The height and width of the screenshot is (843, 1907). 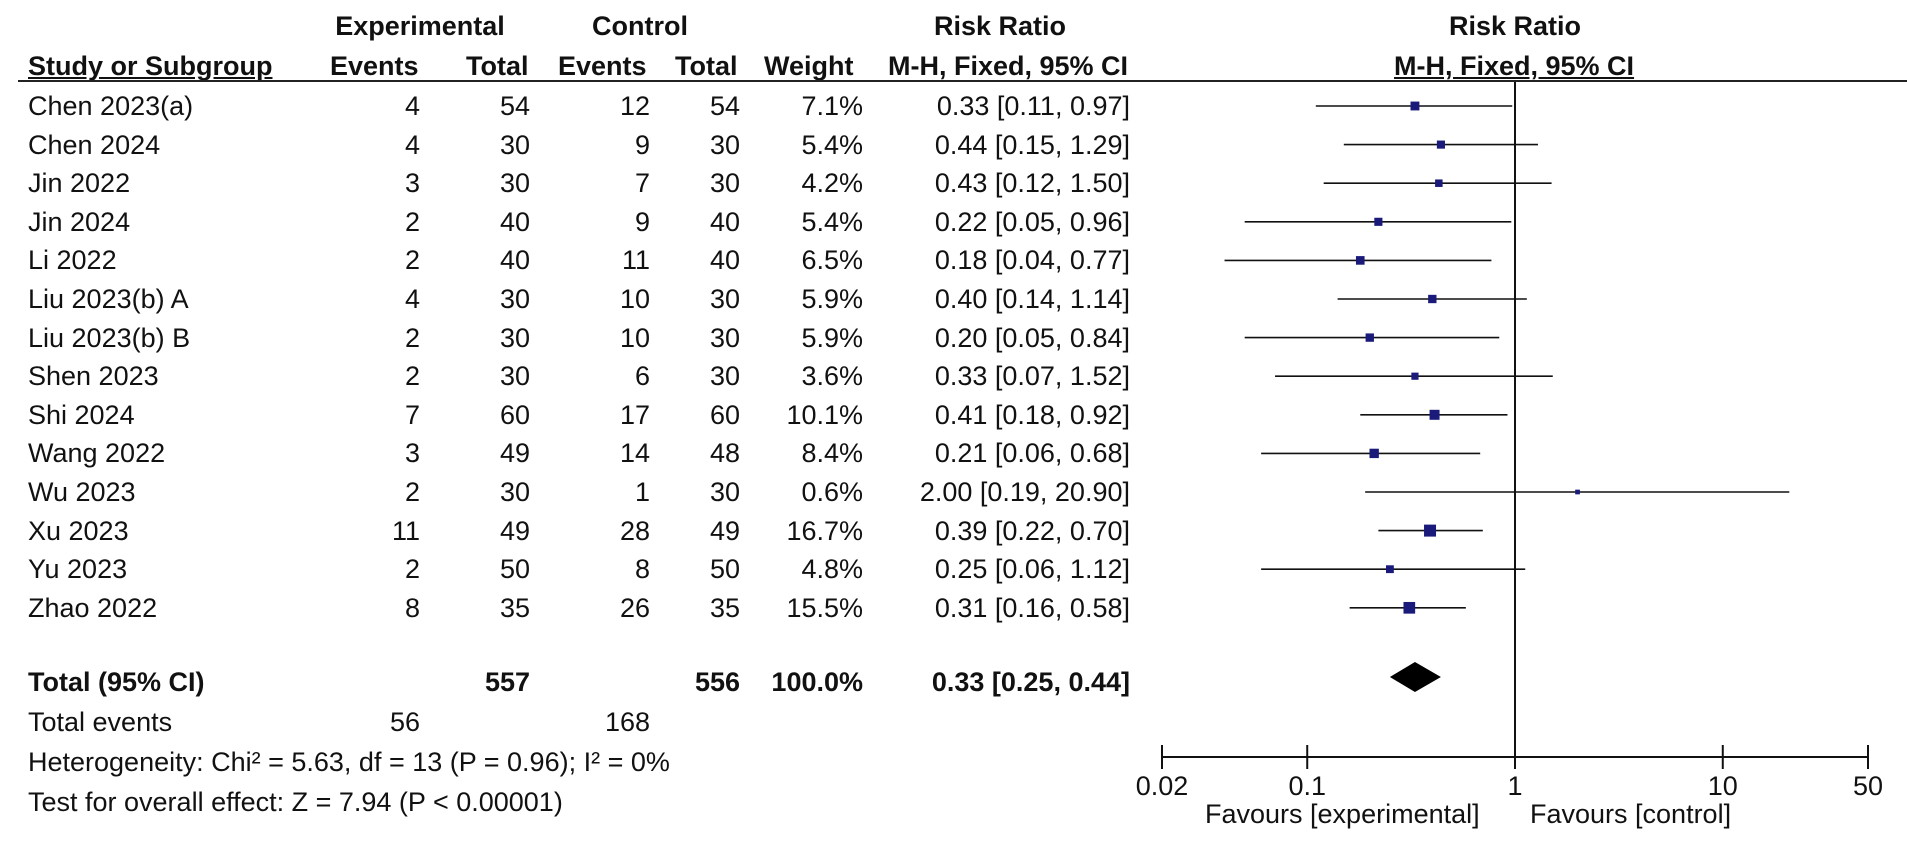 I want to click on study-name: Wang 2022, so click(x=97, y=453).